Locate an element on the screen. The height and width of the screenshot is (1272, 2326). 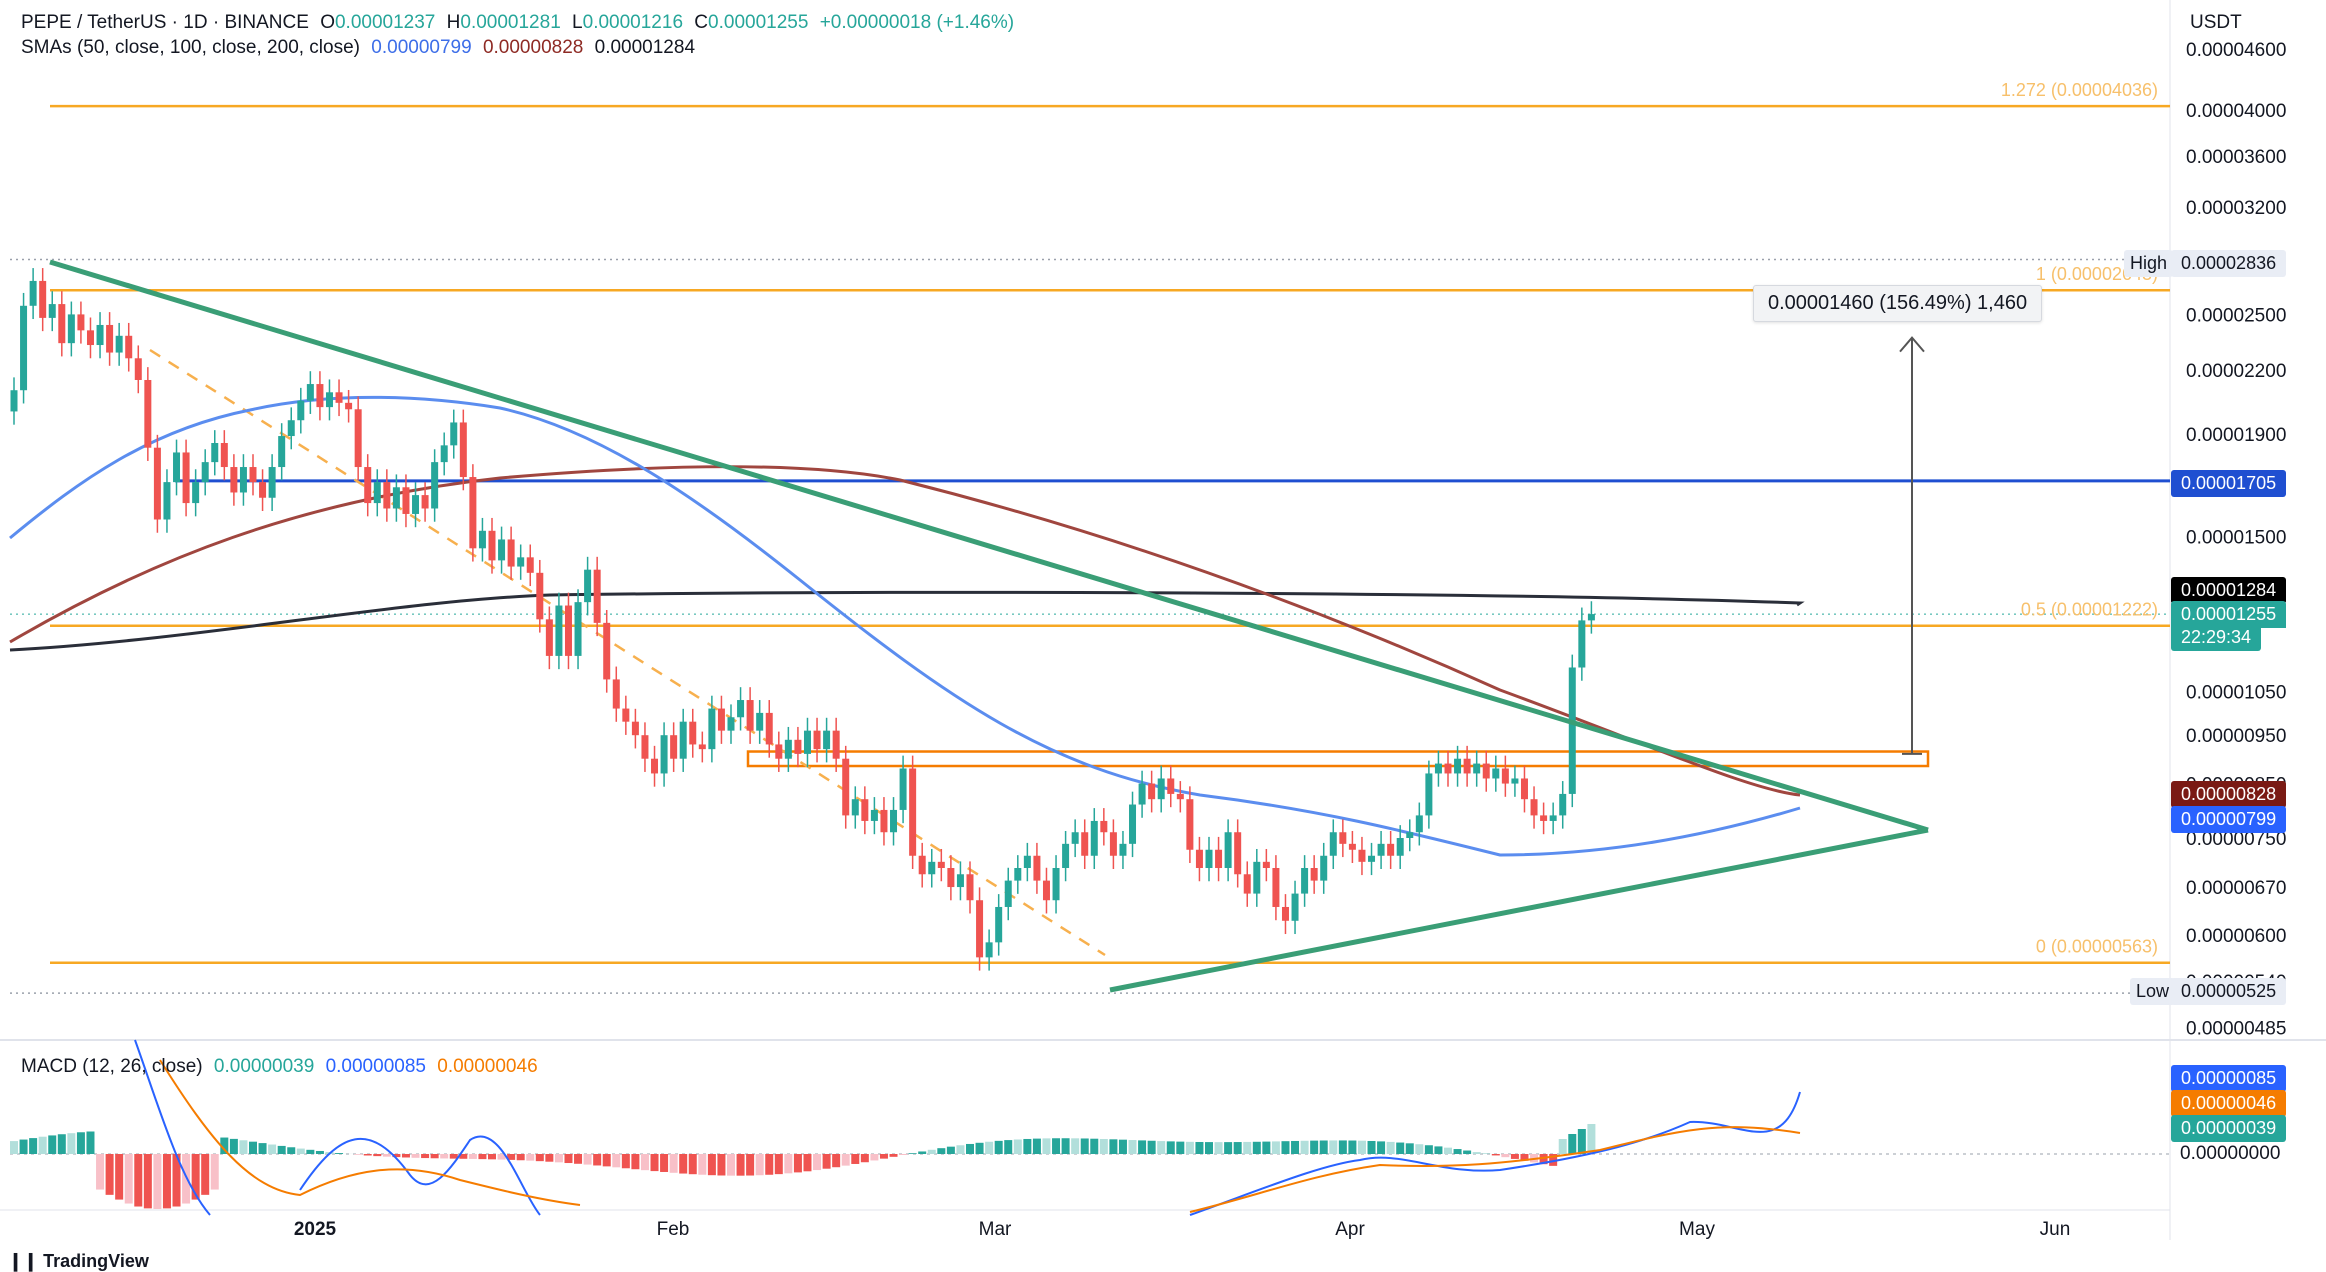
macd-signal-tag: 0.00000046 is located at coordinates (2228, 1103).